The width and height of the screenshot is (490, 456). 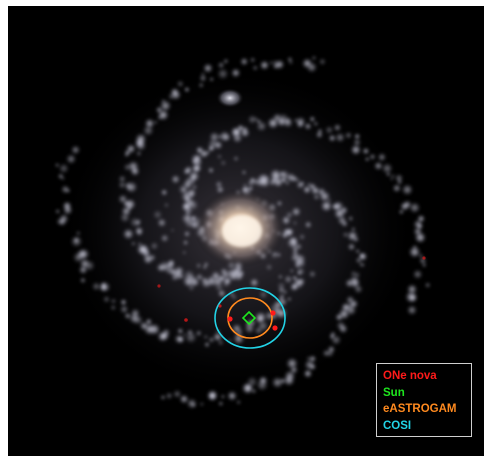 I want to click on sun-marker, so click(x=249, y=318).